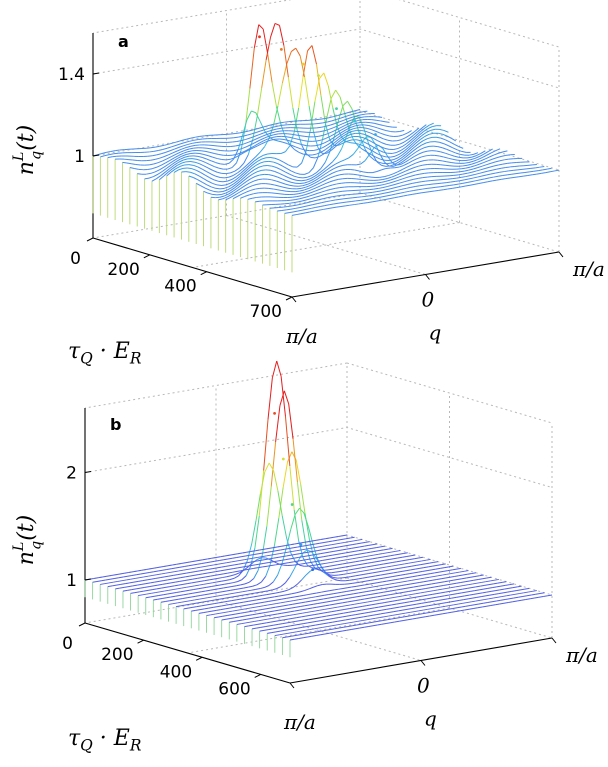  I want to click on tau-tick, so click(147, 256).